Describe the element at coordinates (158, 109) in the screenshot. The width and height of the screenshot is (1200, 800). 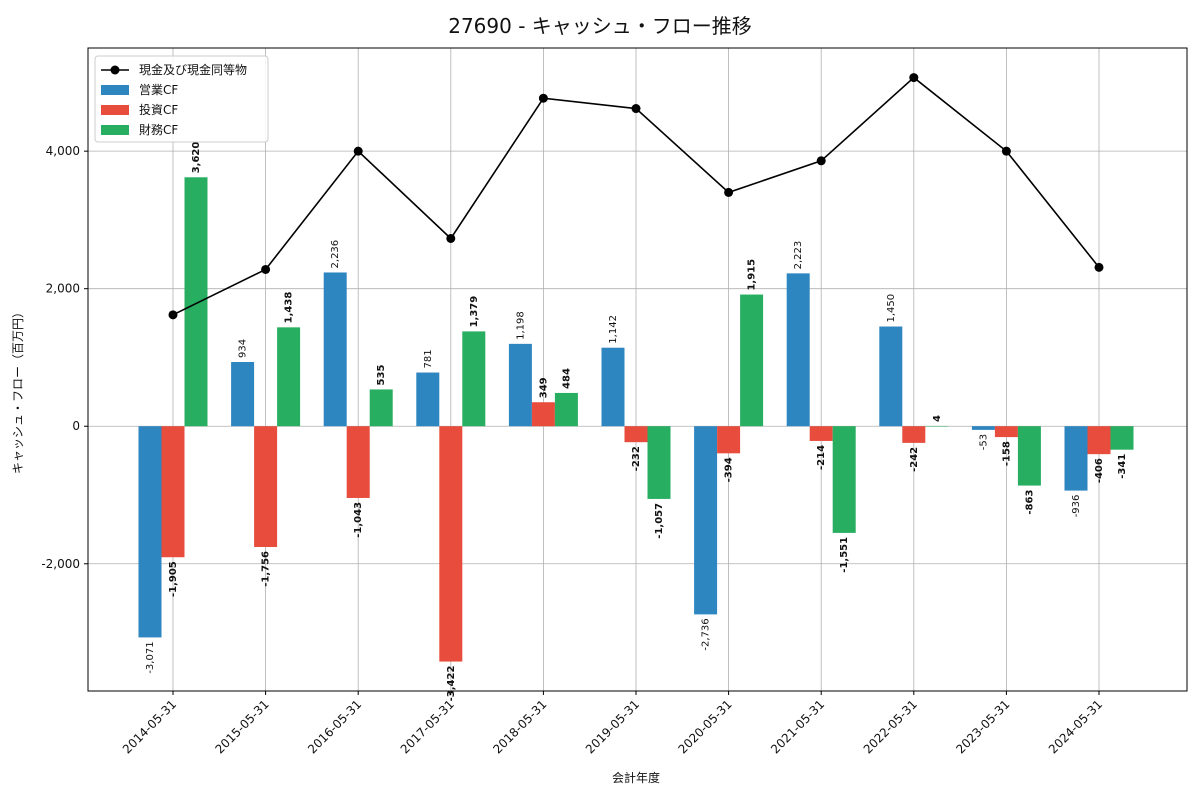
I see `legend-label: 投資CF` at that location.